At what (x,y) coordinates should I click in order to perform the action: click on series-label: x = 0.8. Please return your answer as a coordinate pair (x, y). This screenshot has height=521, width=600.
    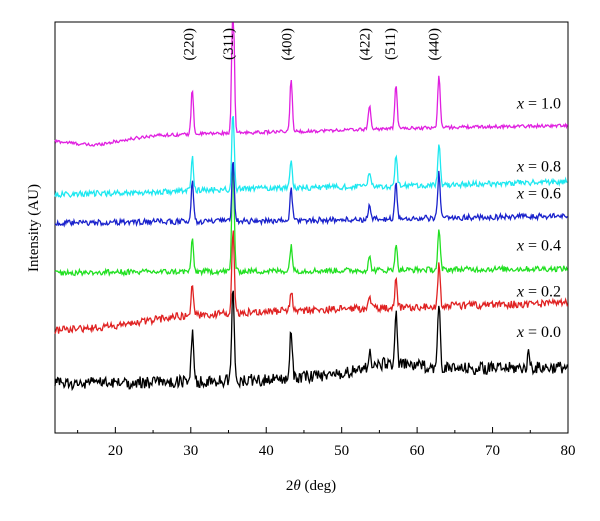
    Looking at the image, I should click on (538, 167).